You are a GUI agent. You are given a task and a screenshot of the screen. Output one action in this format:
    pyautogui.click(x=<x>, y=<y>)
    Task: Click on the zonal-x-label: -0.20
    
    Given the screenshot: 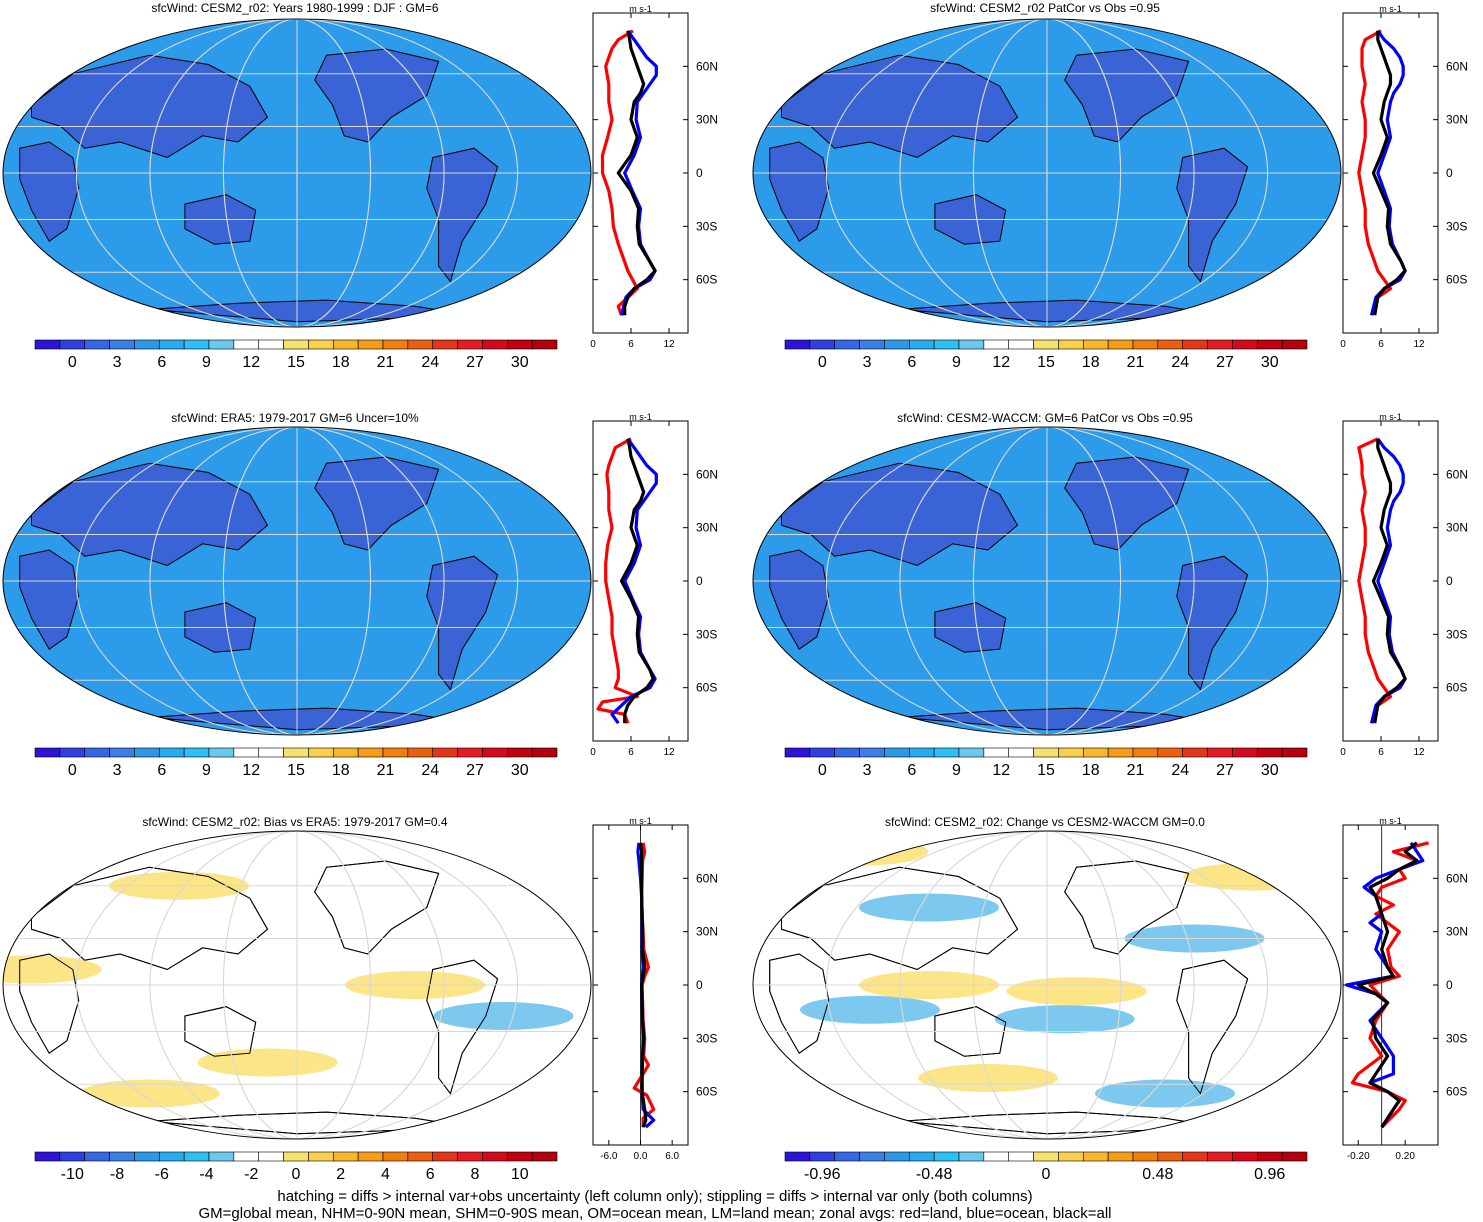 What is the action you would take?
    pyautogui.click(x=1358, y=1156)
    